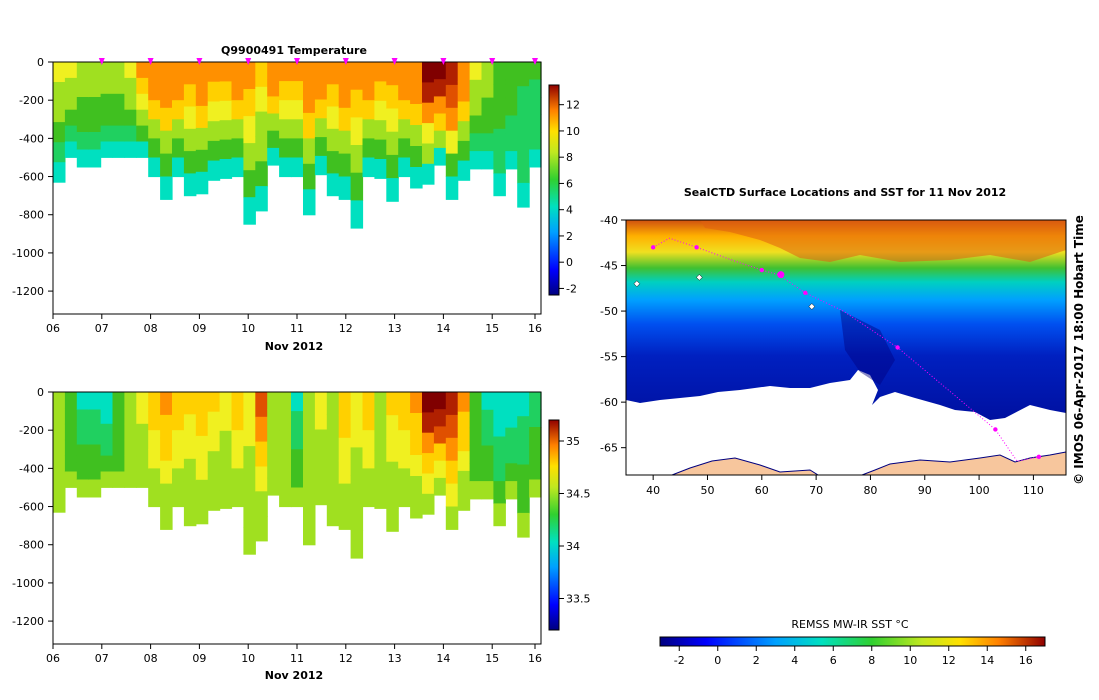 Image resolution: width=1099 pixels, height=700 pixels. I want to click on temperature-section-cells, so click(297, 145).